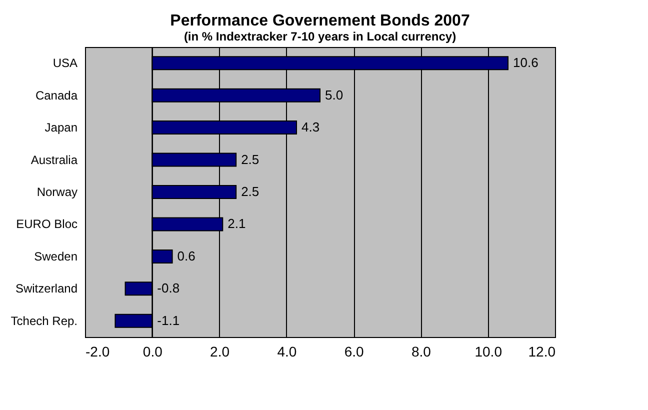 This screenshot has width=648, height=410. What do you see at coordinates (334, 94) in the screenshot?
I see `data-label: 5.0` at bounding box center [334, 94].